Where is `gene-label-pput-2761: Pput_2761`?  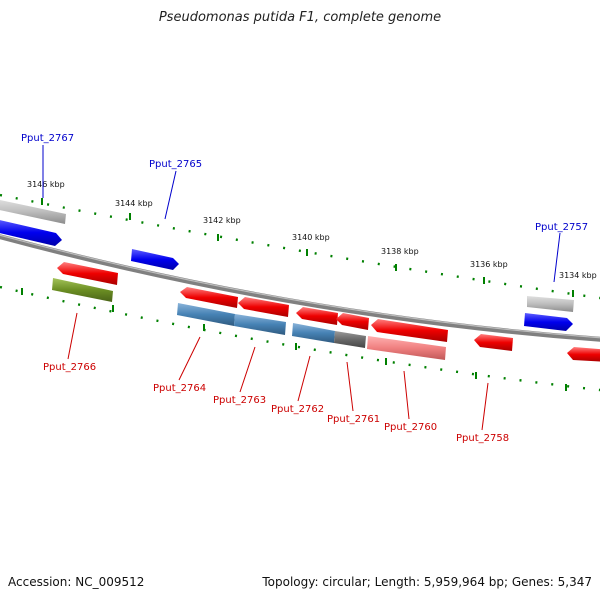 gene-label-pput-2761: Pput_2761 is located at coordinates (353, 419).